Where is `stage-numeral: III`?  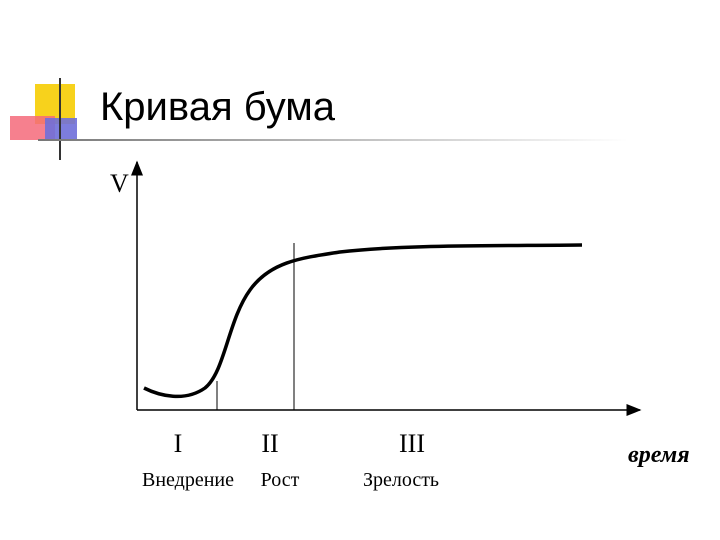
stage-numeral: III is located at coordinates (412, 443).